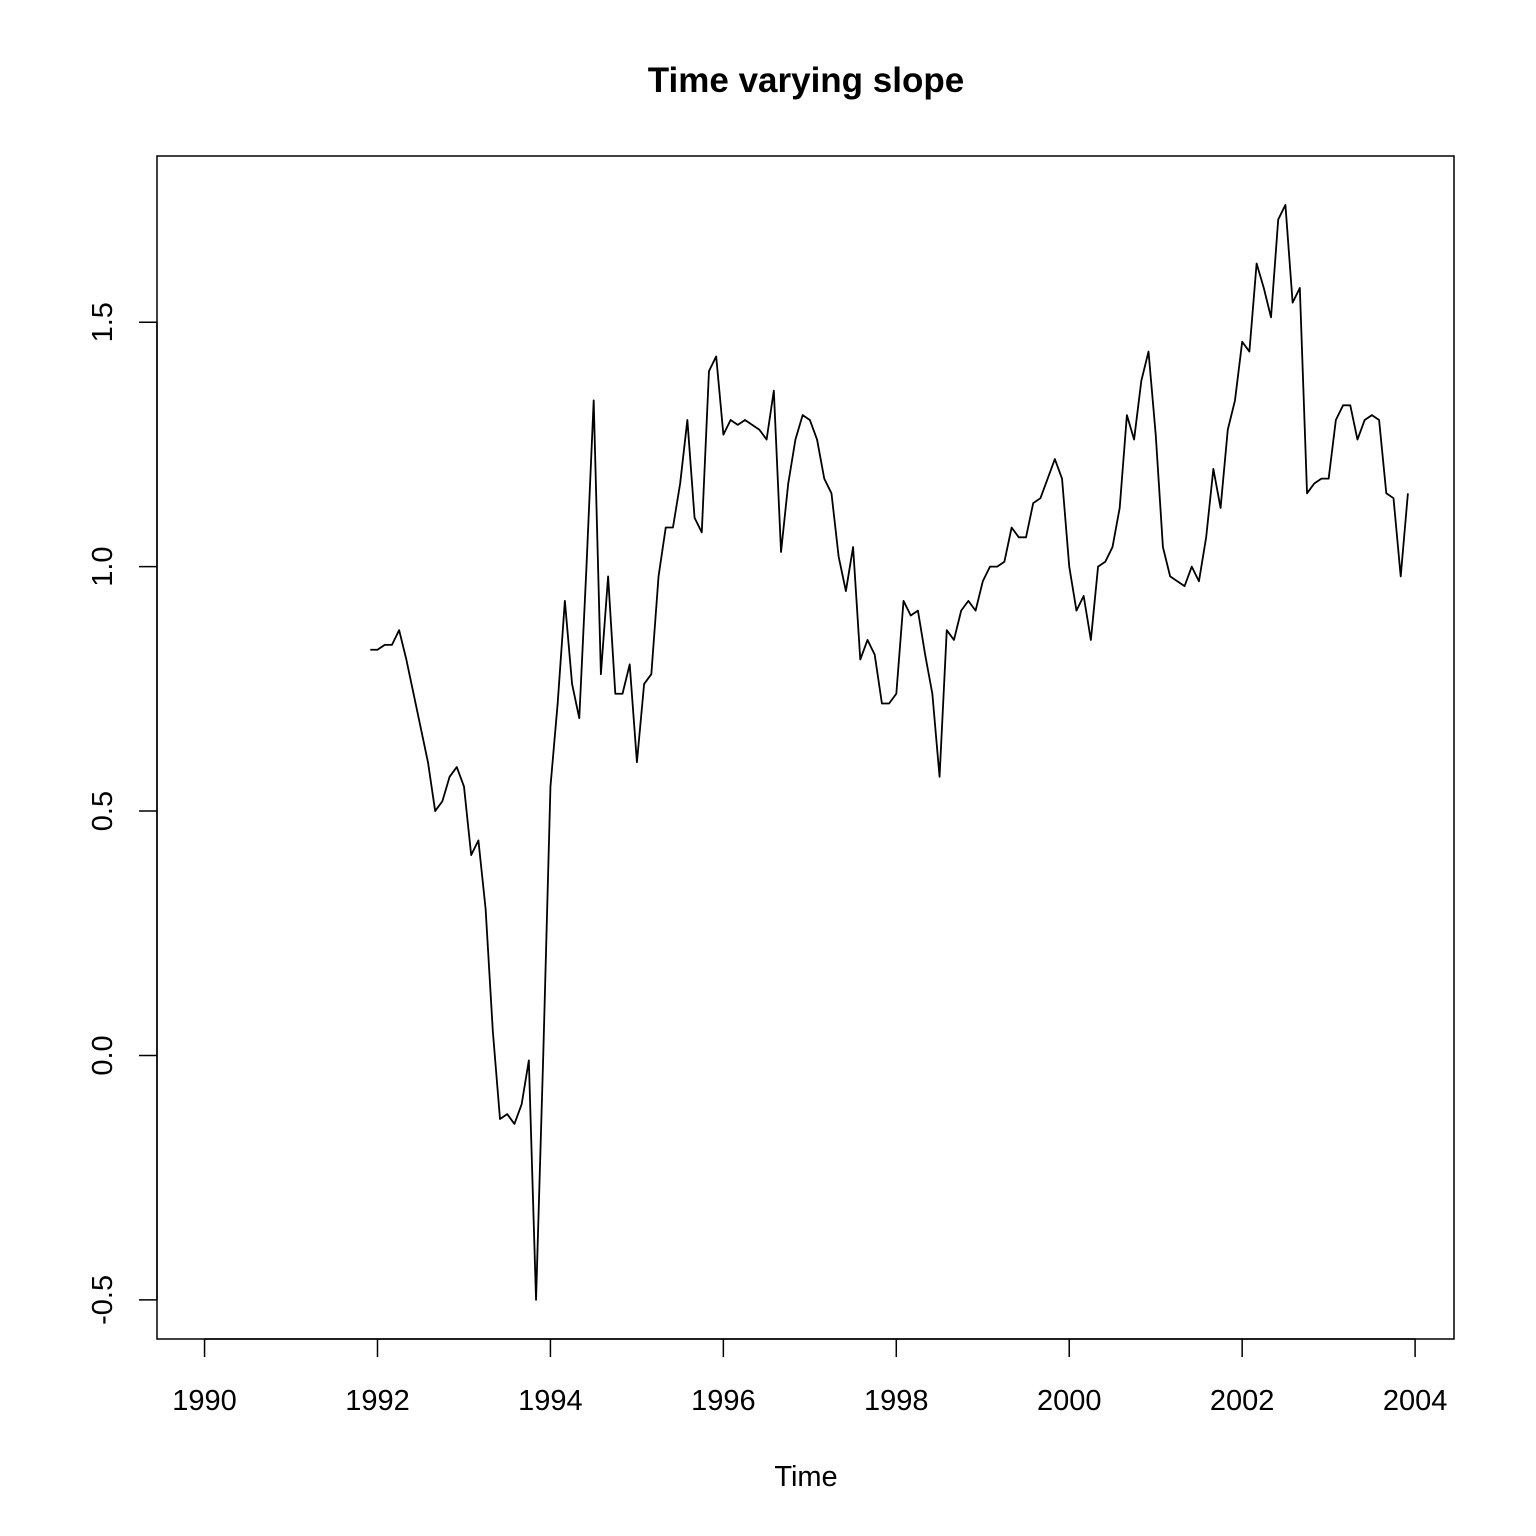 The image size is (1536, 1536). I want to click on x-axis: 1990 1992 1994 1996 1998 2000 2002 2004, so click(810, 1377).